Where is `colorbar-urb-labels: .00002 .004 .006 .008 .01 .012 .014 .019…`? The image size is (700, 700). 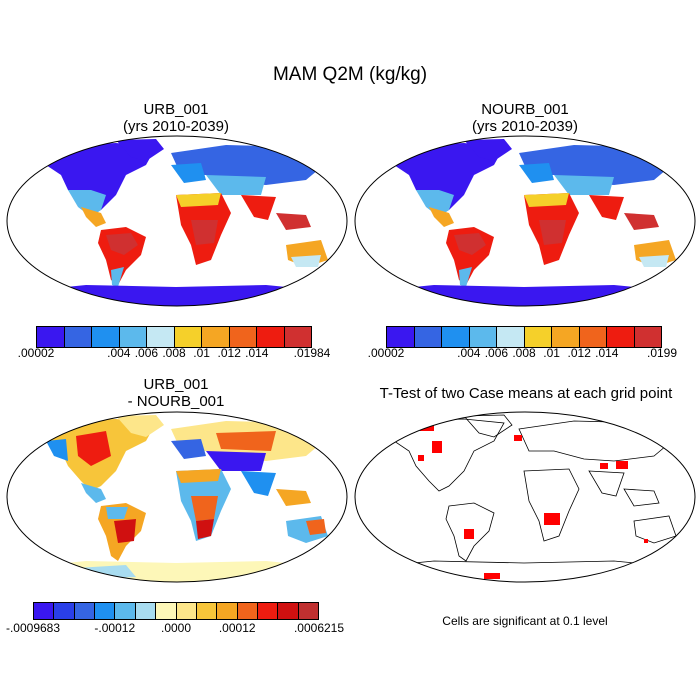 colorbar-urb-labels: .00002 .004 .006 .008 .01 .012 .014 .019… is located at coordinates (174, 354).